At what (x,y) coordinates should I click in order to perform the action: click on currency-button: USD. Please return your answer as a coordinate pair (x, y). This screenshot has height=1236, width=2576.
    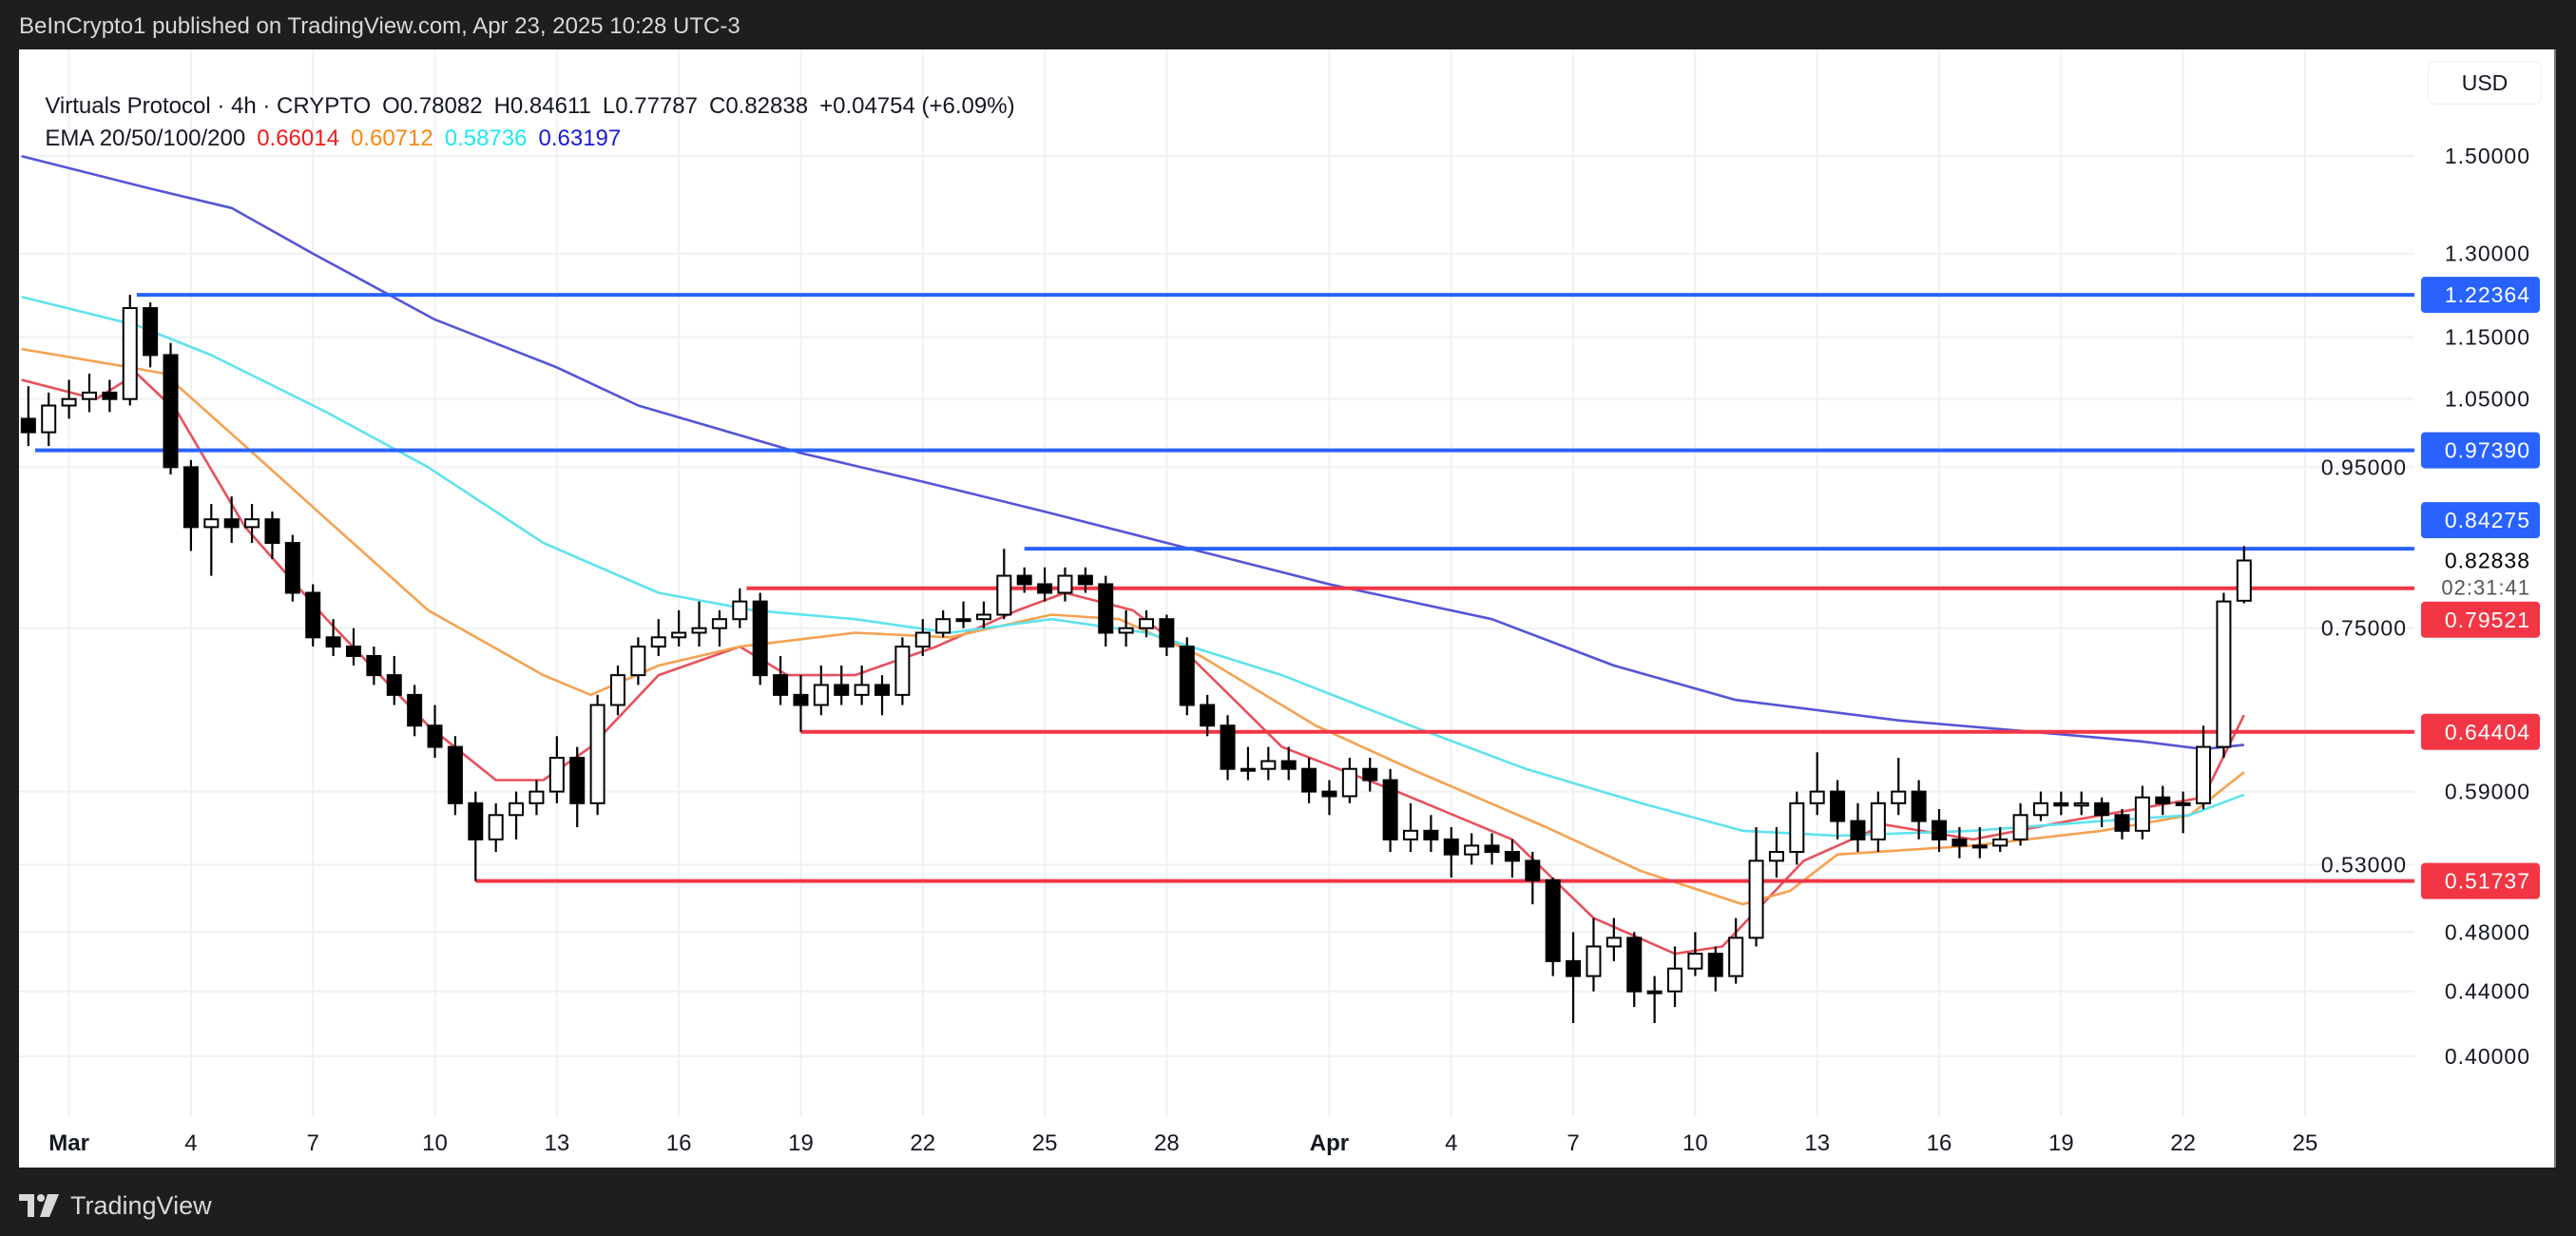
    Looking at the image, I should click on (2485, 83).